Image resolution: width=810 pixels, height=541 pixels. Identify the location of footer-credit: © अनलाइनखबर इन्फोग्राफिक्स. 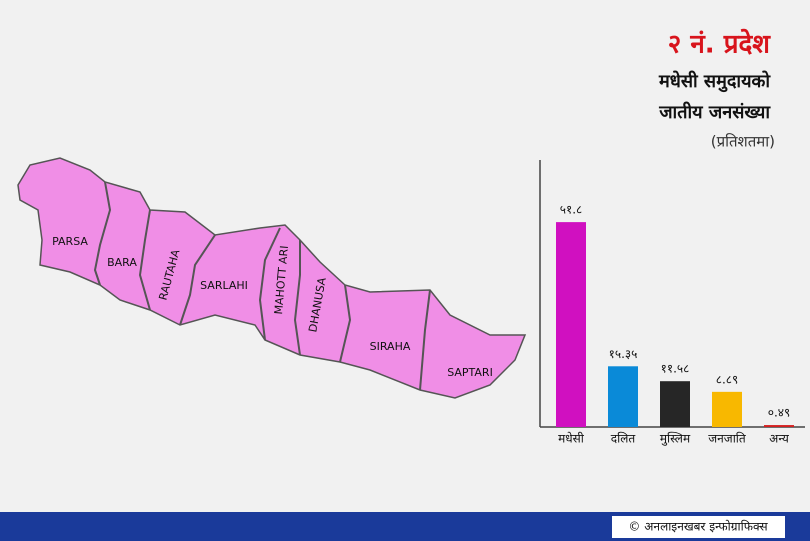
(698, 527).